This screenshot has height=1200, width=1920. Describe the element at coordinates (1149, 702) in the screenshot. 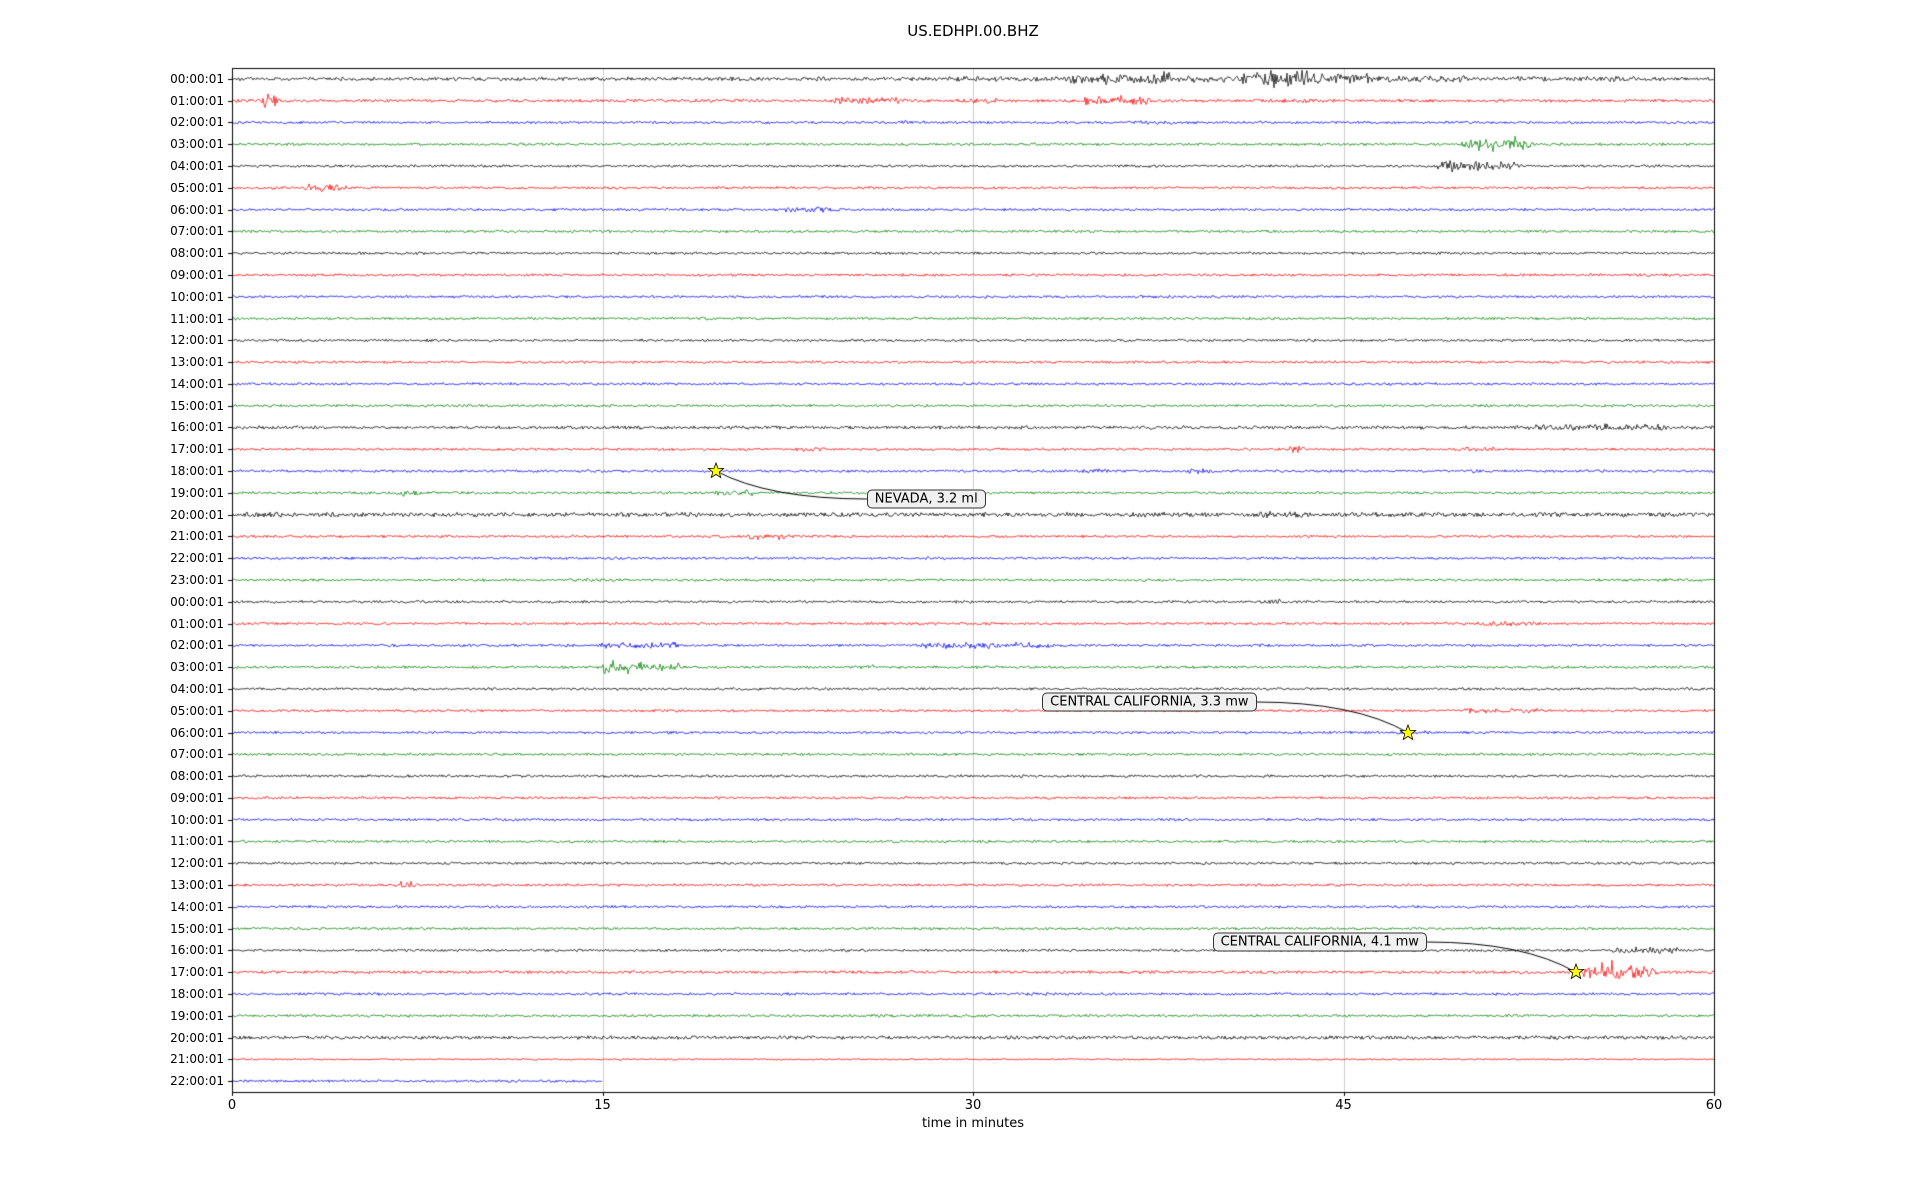

I see `event-annotation: CENTRAL CALIFORNIA, 3.3 mw` at that location.